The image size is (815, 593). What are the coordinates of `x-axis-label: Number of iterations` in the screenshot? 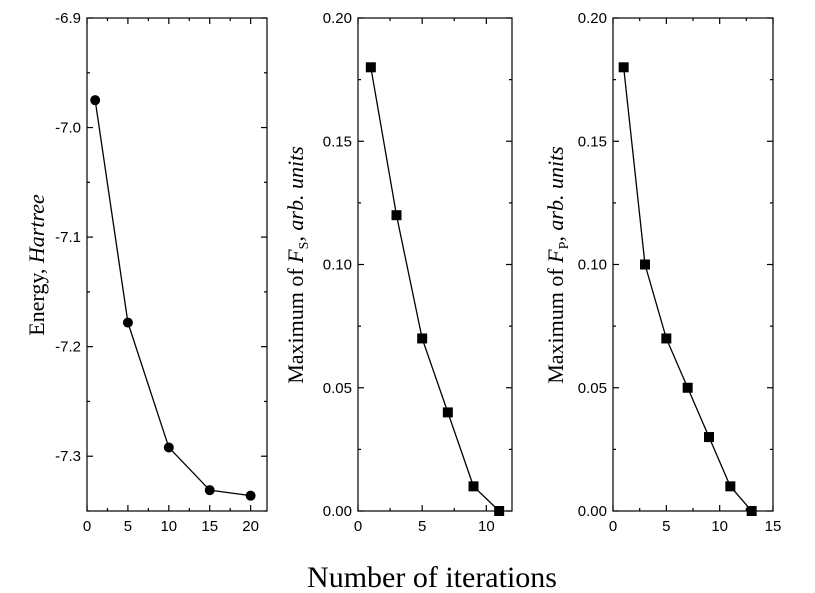 It's located at (432, 577).